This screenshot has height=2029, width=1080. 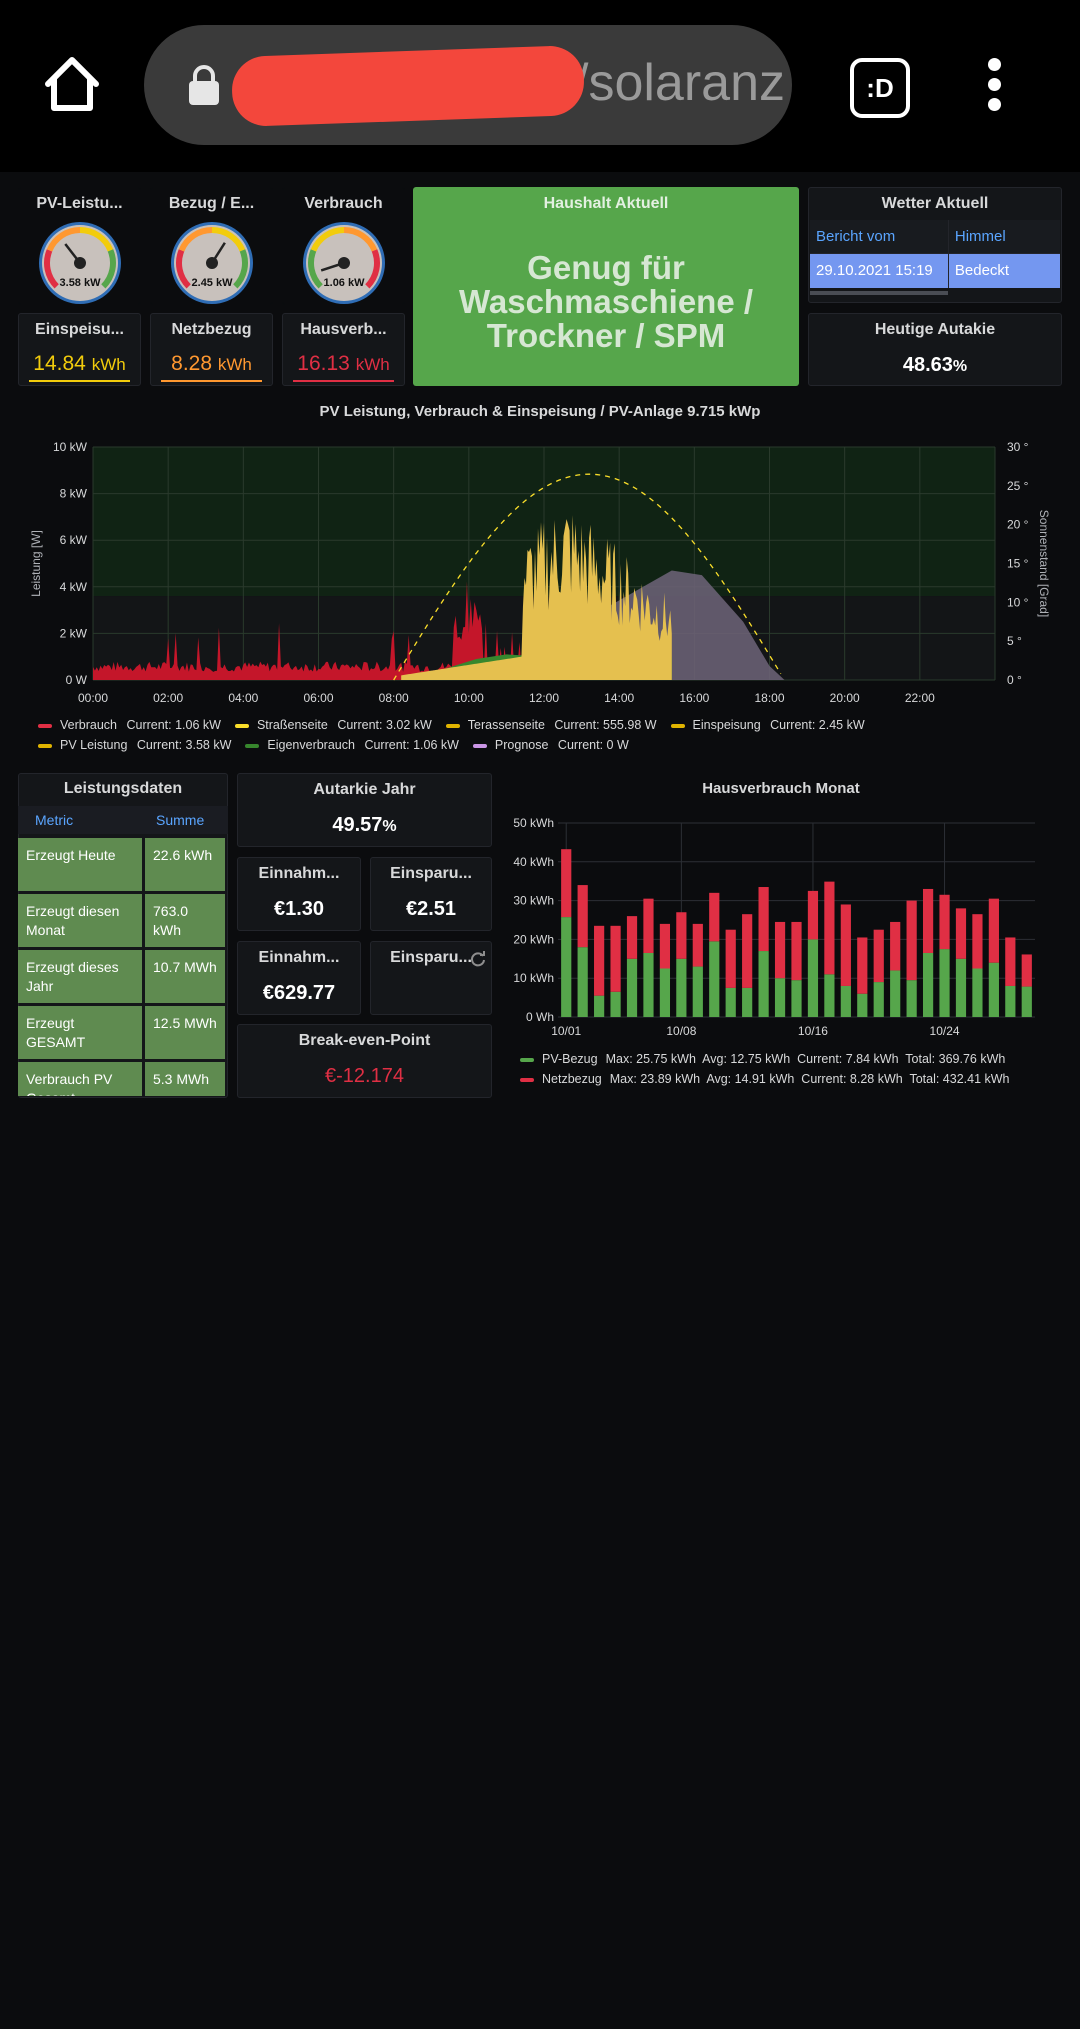 What do you see at coordinates (54, 820) in the screenshot?
I see `column-header-metric: Metric` at bounding box center [54, 820].